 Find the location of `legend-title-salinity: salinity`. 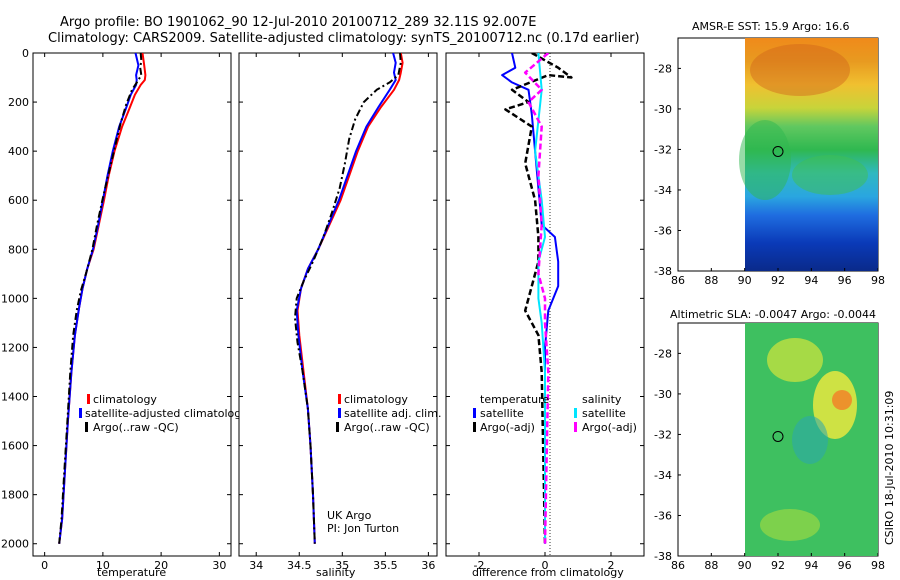

legend-title-salinity: salinity is located at coordinates (602, 399).